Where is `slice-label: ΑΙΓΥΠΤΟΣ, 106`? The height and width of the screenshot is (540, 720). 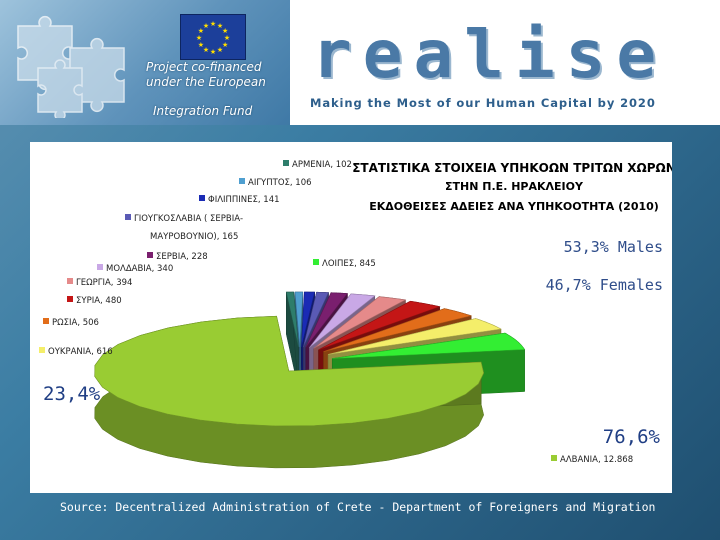 slice-label: ΑΙΓΥΠΤΟΣ, 106 is located at coordinates (280, 183).